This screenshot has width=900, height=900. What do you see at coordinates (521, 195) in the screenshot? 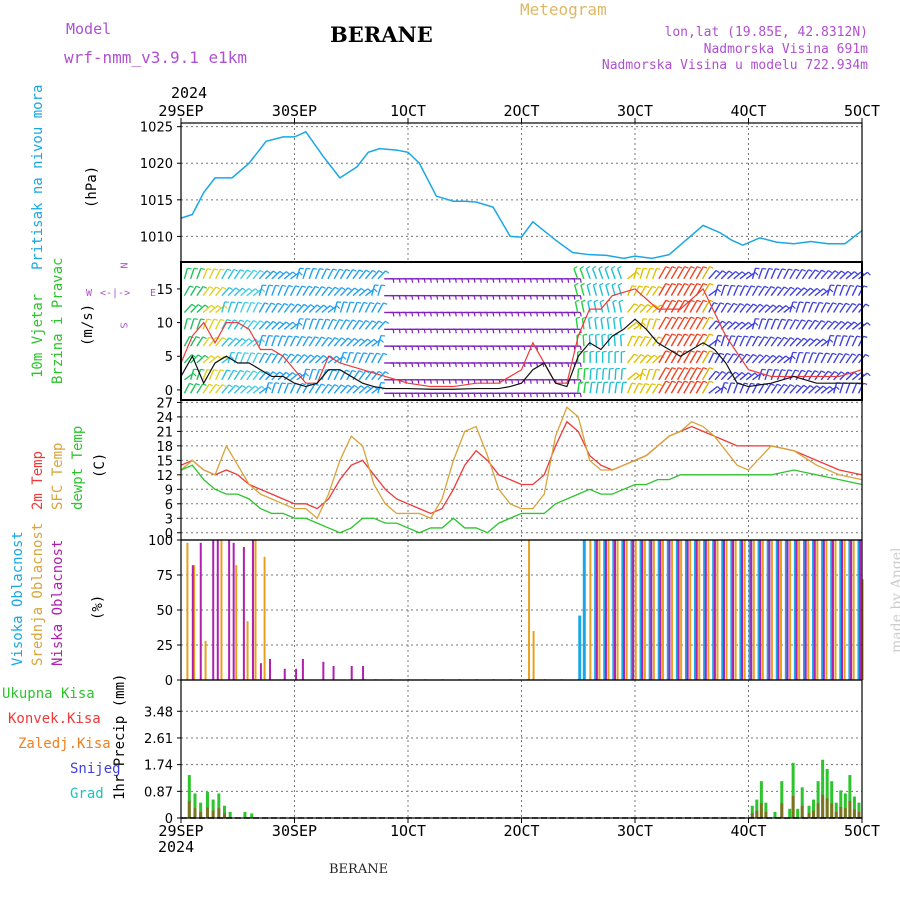
I see `pressure-line` at bounding box center [521, 195].